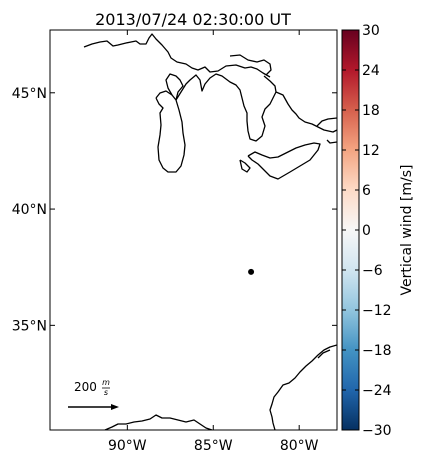 The height and width of the screenshot is (461, 424). Describe the element at coordinates (177, 55) in the screenshot. I see `lake-superior-coastline` at that location.